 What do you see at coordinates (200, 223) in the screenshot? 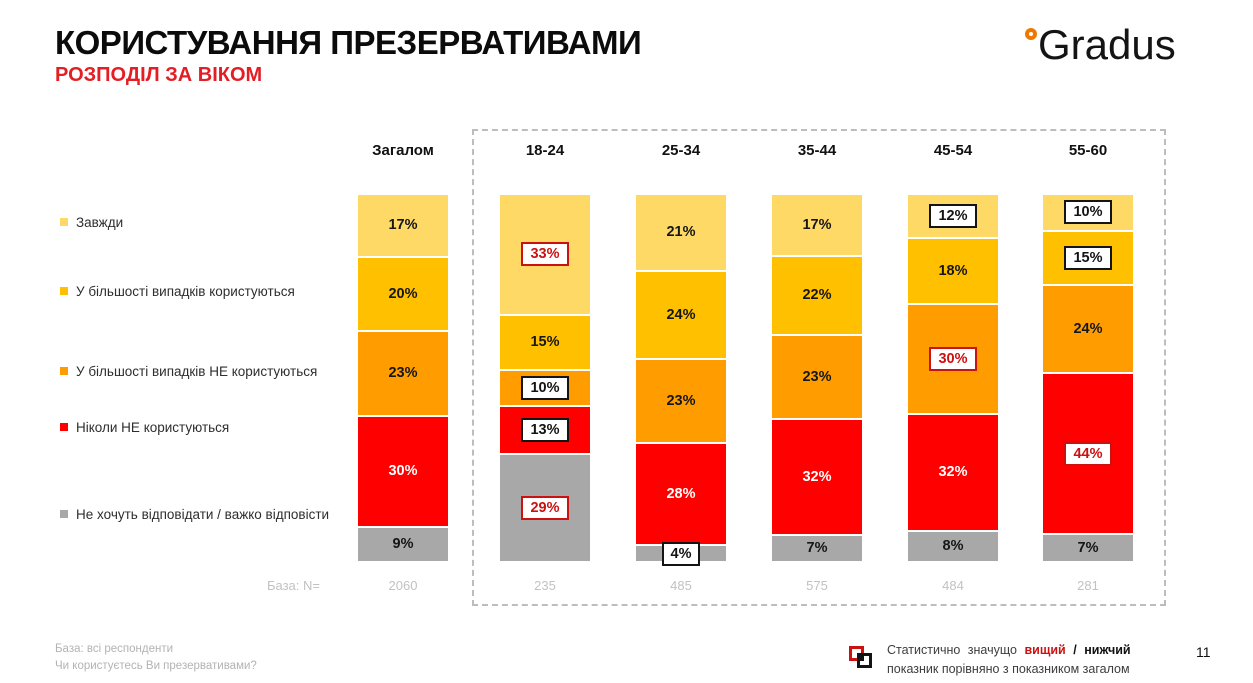
I see `legend-item: Завжди` at bounding box center [200, 223].